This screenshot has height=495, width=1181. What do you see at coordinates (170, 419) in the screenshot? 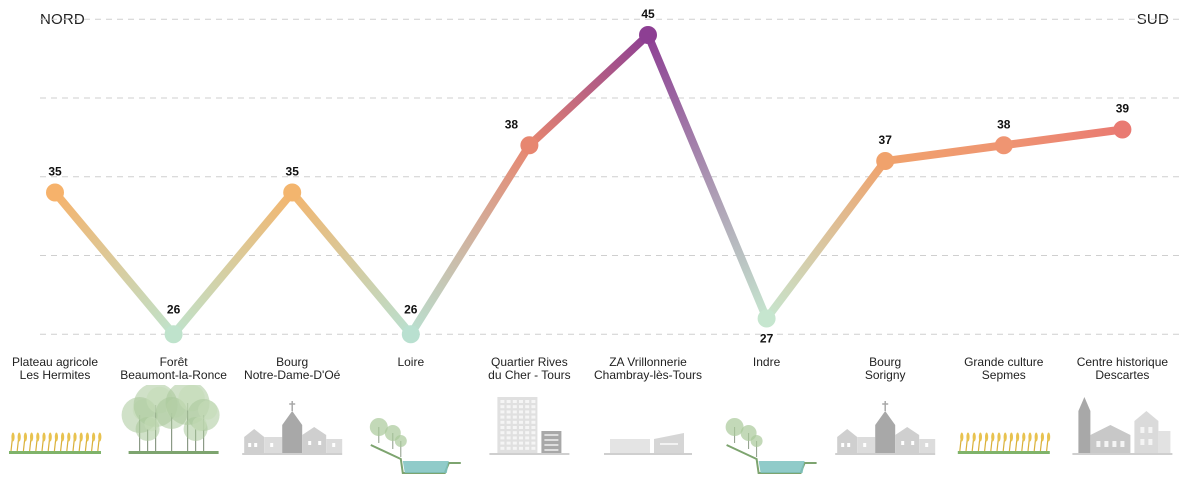
I see `forest-icon` at bounding box center [170, 419].